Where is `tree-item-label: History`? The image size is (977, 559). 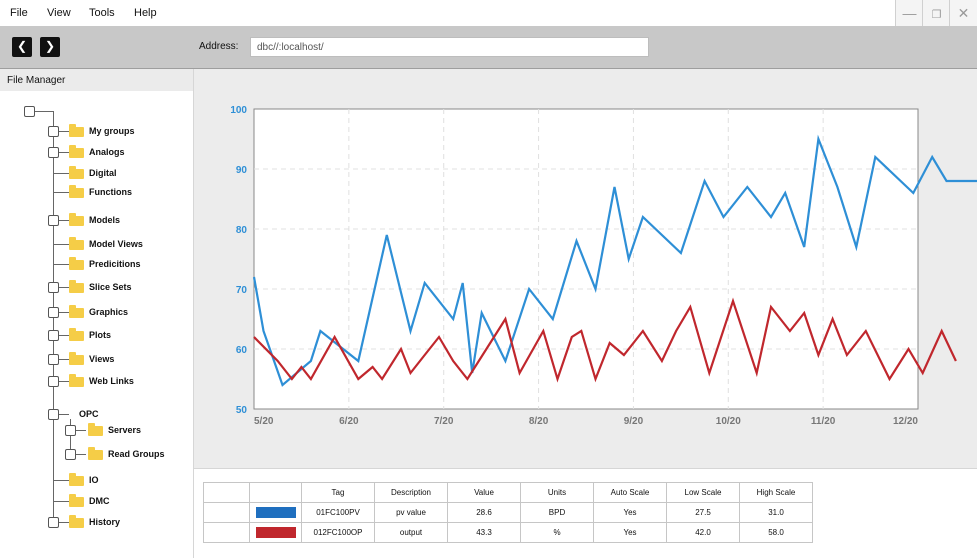
tree-item-label: History is located at coordinates (105, 522).